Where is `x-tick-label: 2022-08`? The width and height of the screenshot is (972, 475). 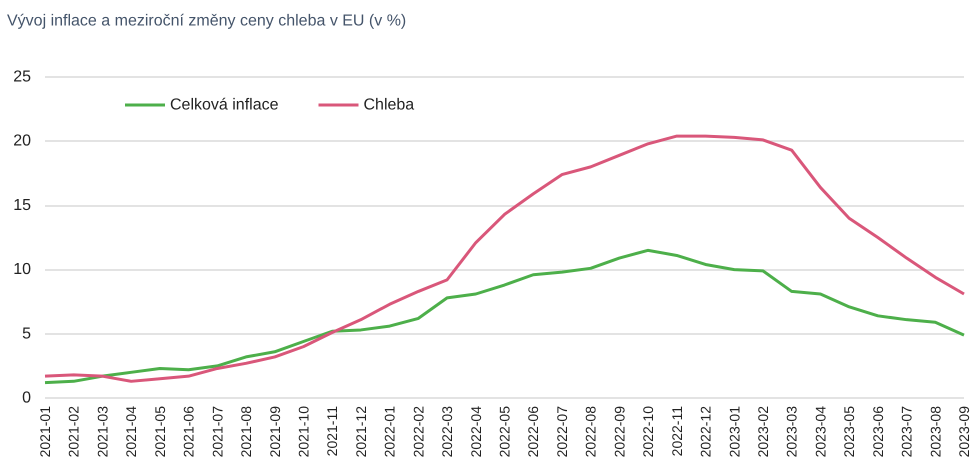 x-tick-label: 2022-08 is located at coordinates (590, 432).